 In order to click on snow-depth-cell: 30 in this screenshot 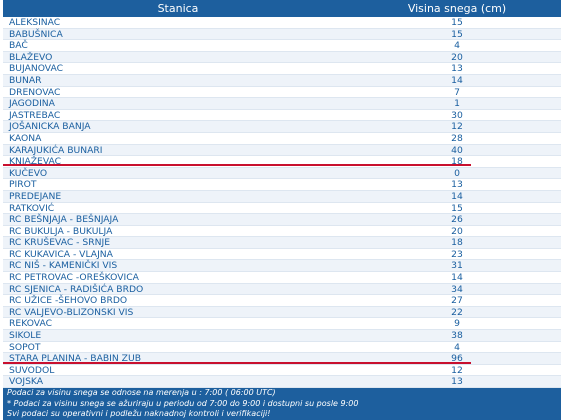, I will do `click(457, 115)`.